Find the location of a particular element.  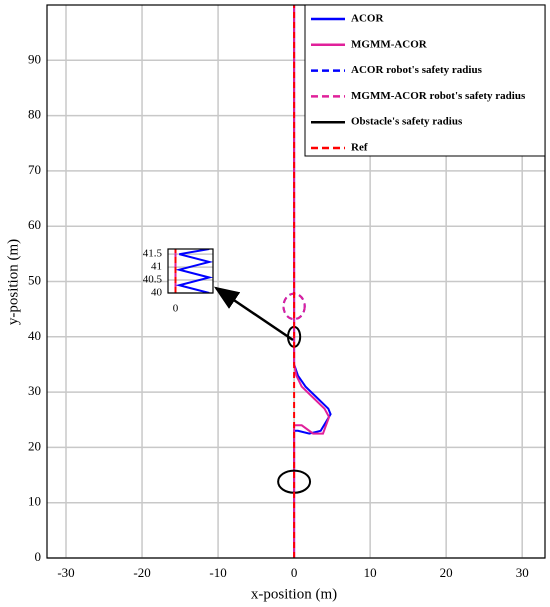

x-tick-label: -30 is located at coordinates (65, 572).